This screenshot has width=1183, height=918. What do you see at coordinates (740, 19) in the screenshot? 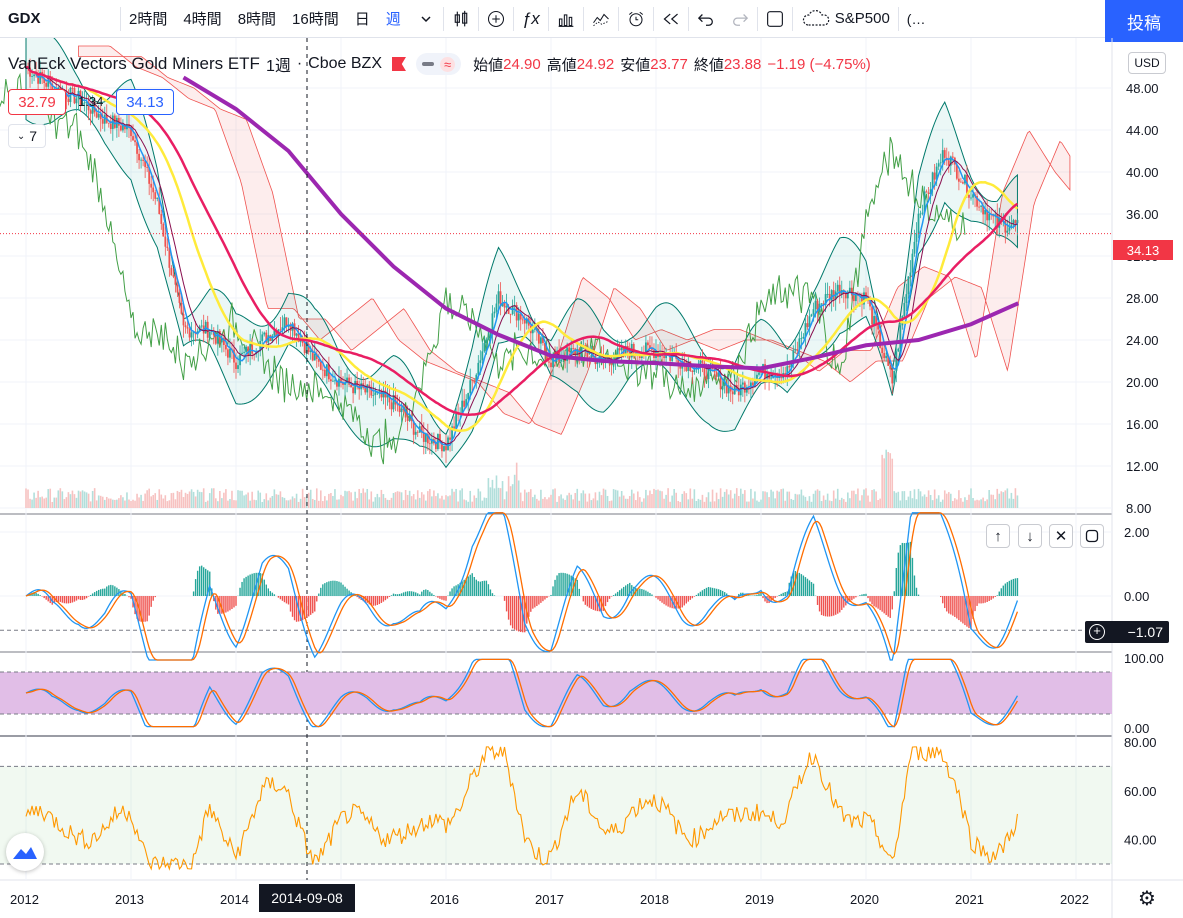
I see `redo-icon` at bounding box center [740, 19].